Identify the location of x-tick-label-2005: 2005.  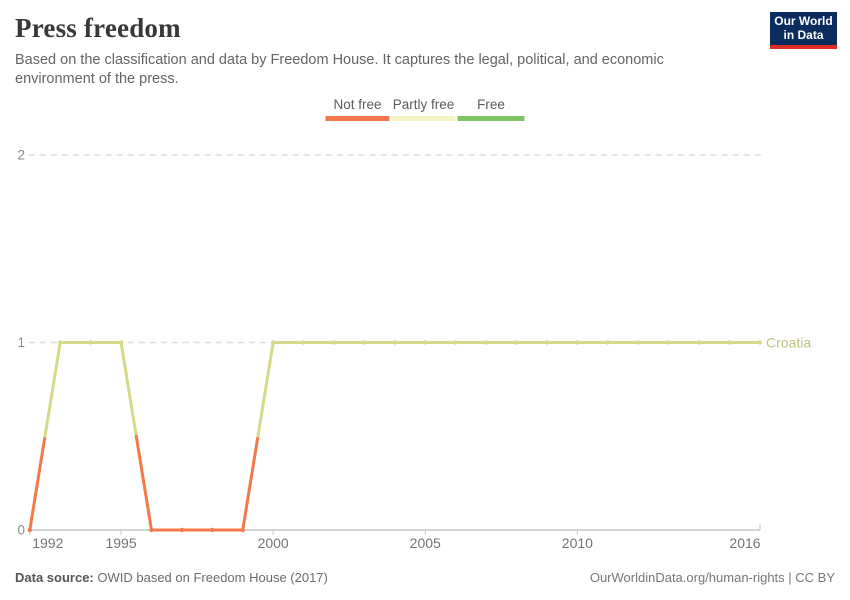
(425, 543).